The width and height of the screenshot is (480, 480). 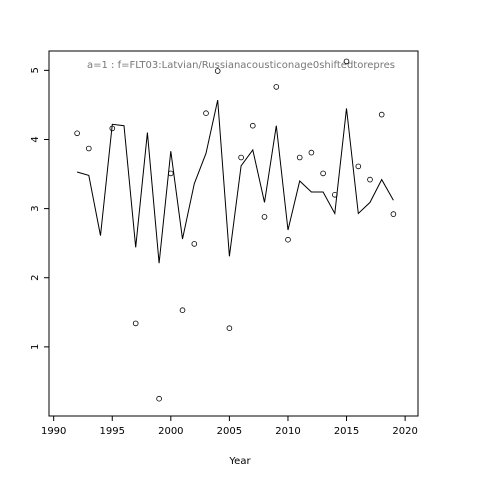 What do you see at coordinates (112, 431) in the screenshot?
I see `x-tick-label: 1995` at bounding box center [112, 431].